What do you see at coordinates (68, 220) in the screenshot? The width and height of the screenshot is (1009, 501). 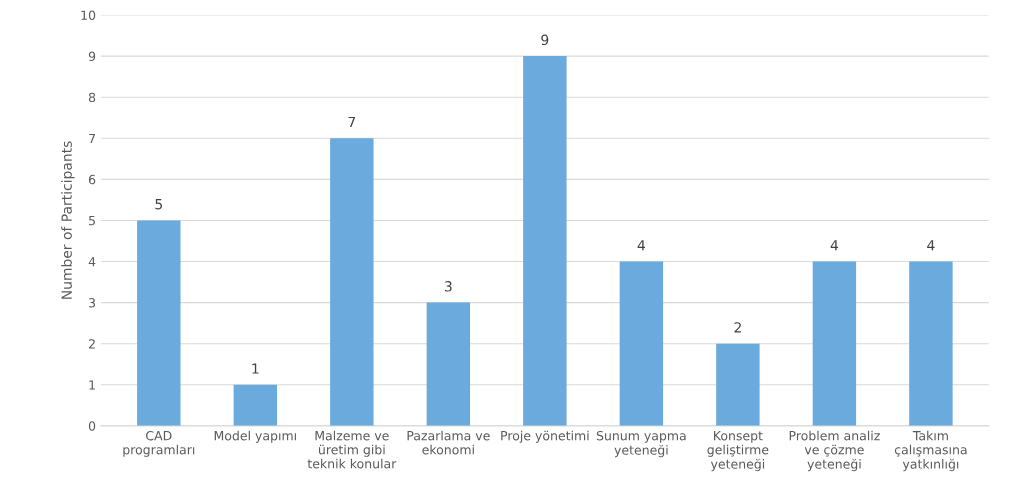 I see `y-axis-title: Number of Participants` at bounding box center [68, 220].